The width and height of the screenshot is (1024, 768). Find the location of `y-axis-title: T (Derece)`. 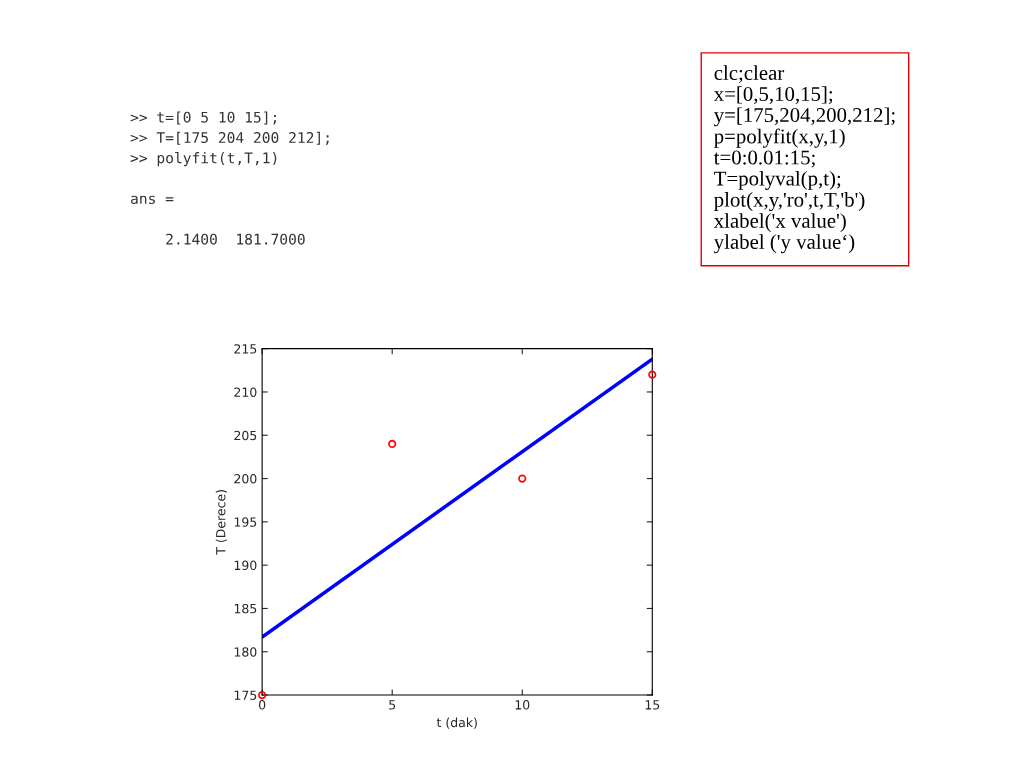

y-axis-title: T (Derece) is located at coordinates (221, 522).